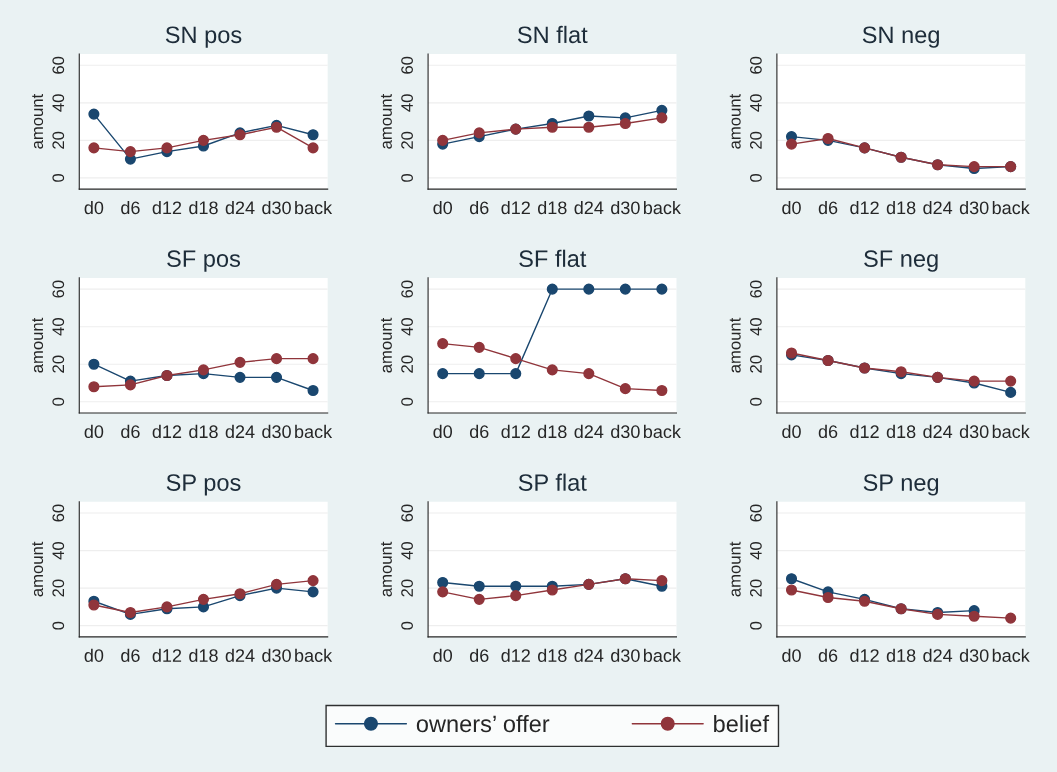 The width and height of the screenshot is (1057, 772). What do you see at coordinates (203, 485) in the screenshot?
I see `chart-title: SP pos` at bounding box center [203, 485].